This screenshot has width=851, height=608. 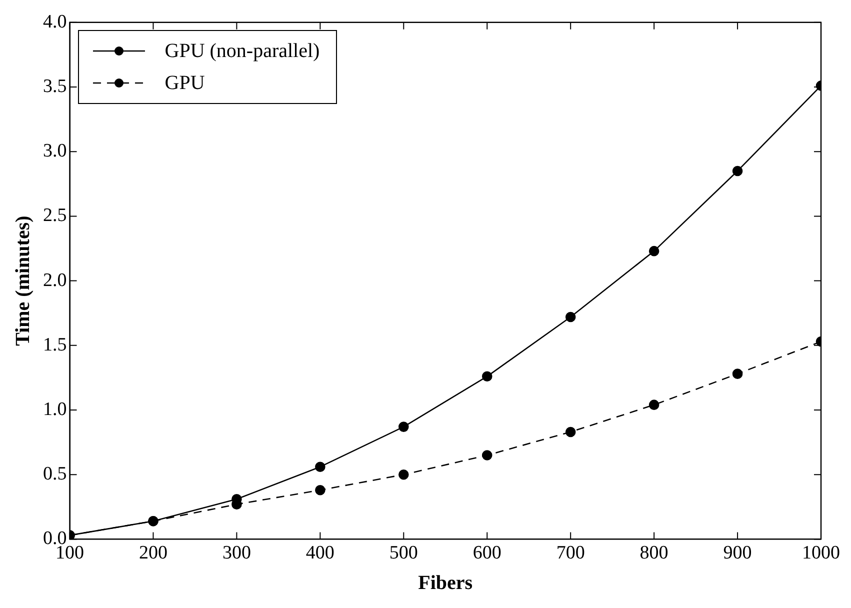 What do you see at coordinates (487, 553) in the screenshot?
I see `x-tick-label: 600` at bounding box center [487, 553].